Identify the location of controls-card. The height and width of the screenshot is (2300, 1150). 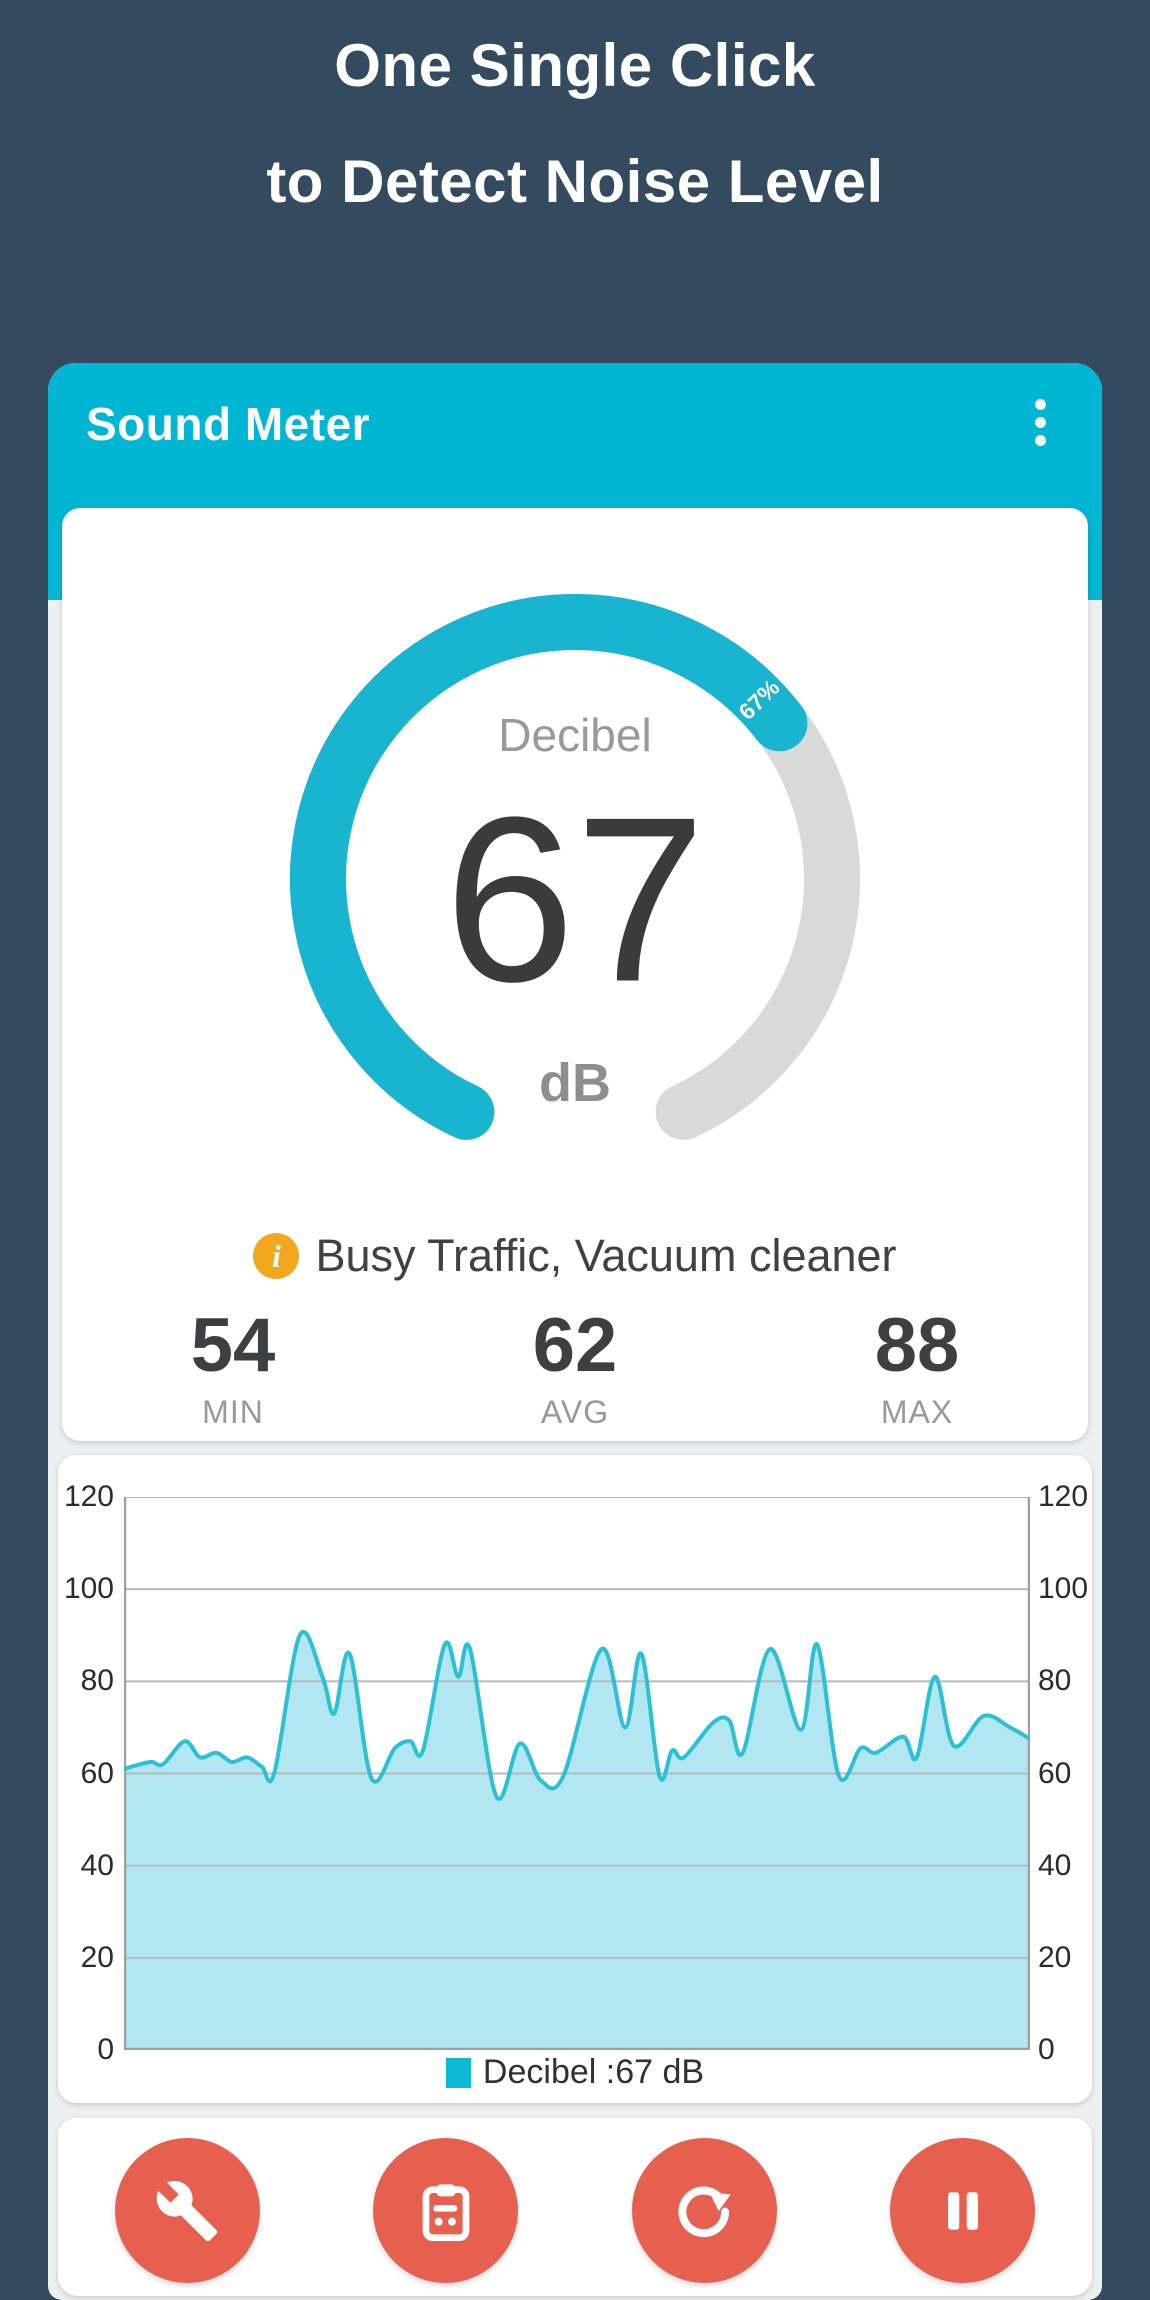
(575, 2207).